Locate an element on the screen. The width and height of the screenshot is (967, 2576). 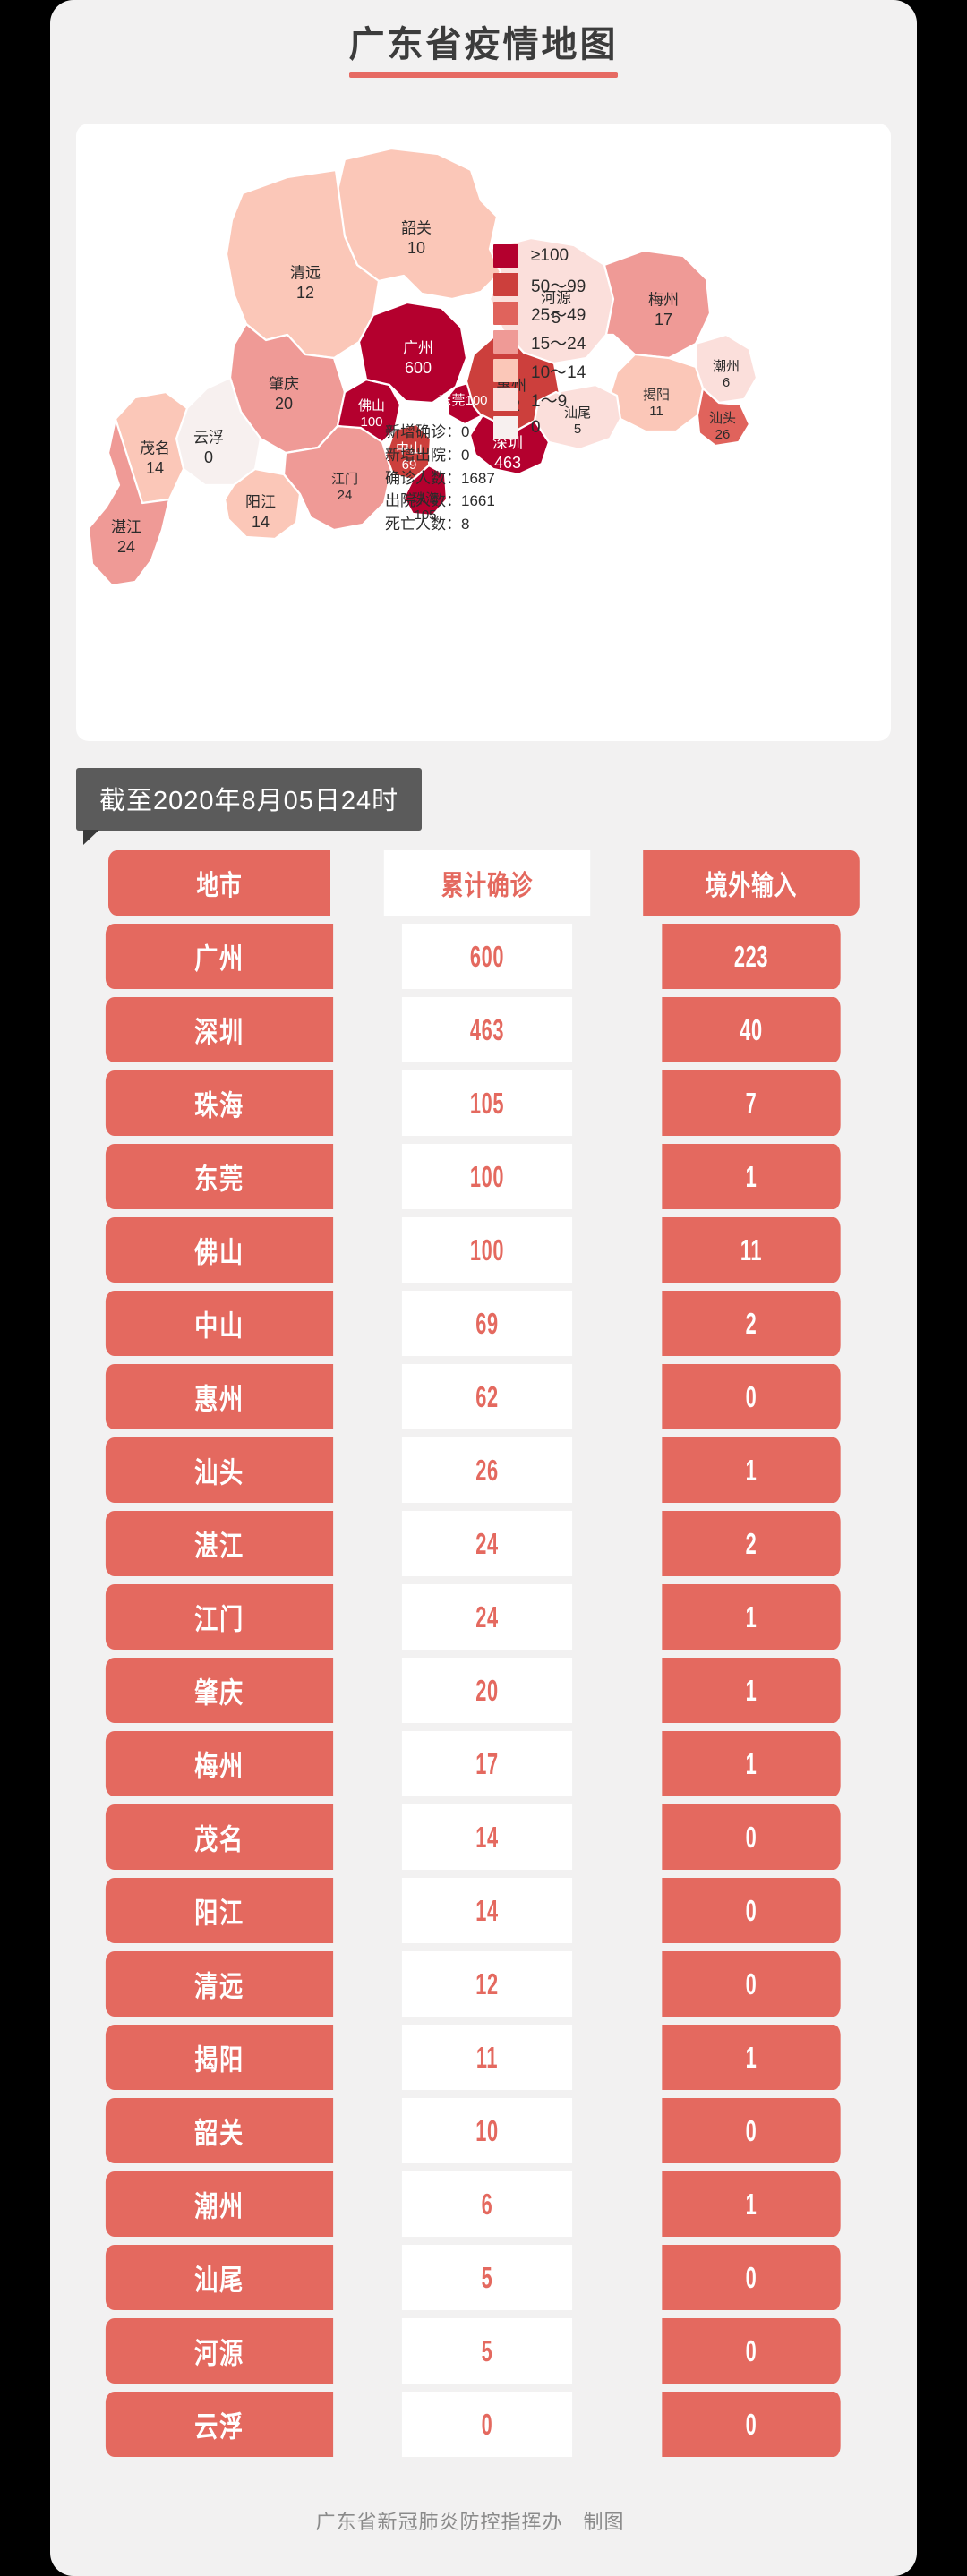
legend-label: ≥100 is located at coordinates (550, 255).